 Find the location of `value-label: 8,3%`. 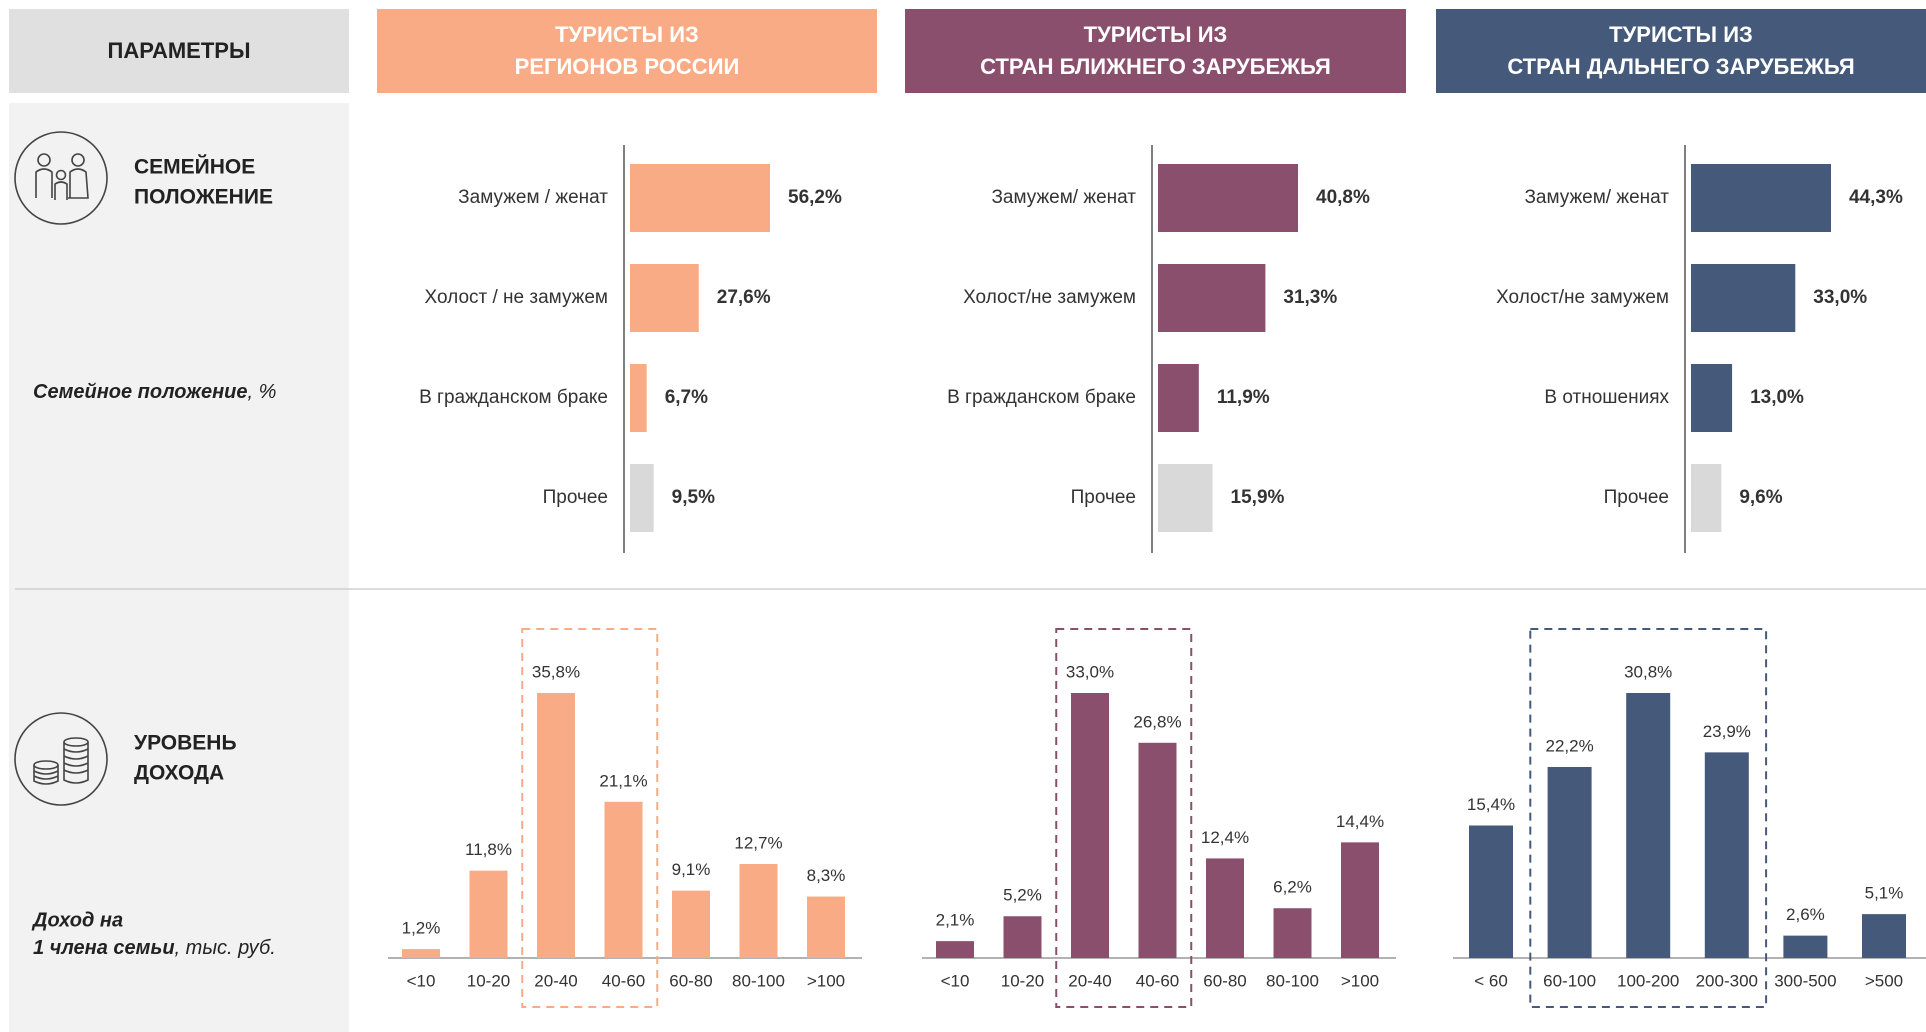

value-label: 8,3% is located at coordinates (826, 875).